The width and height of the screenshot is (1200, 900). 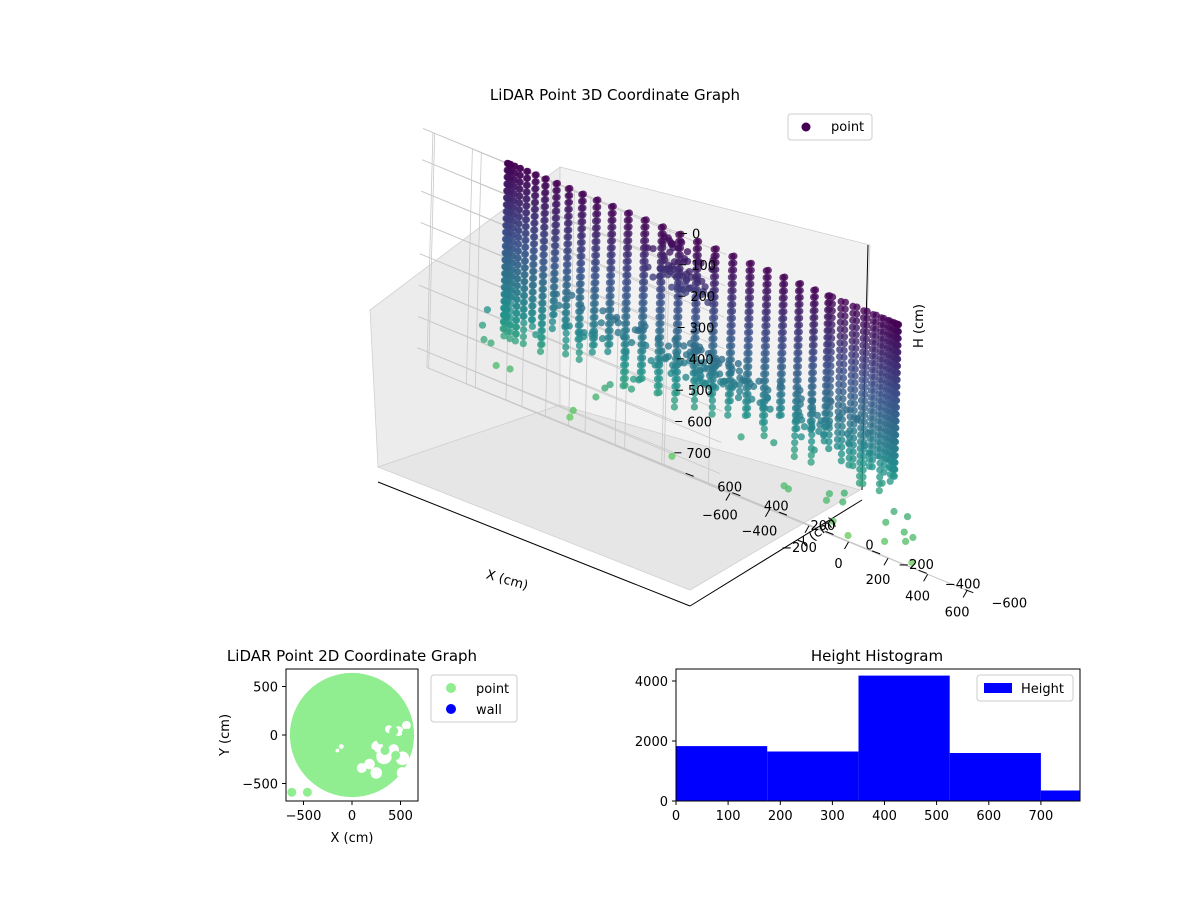 I want to click on gap-2d, so click(x=337, y=750).